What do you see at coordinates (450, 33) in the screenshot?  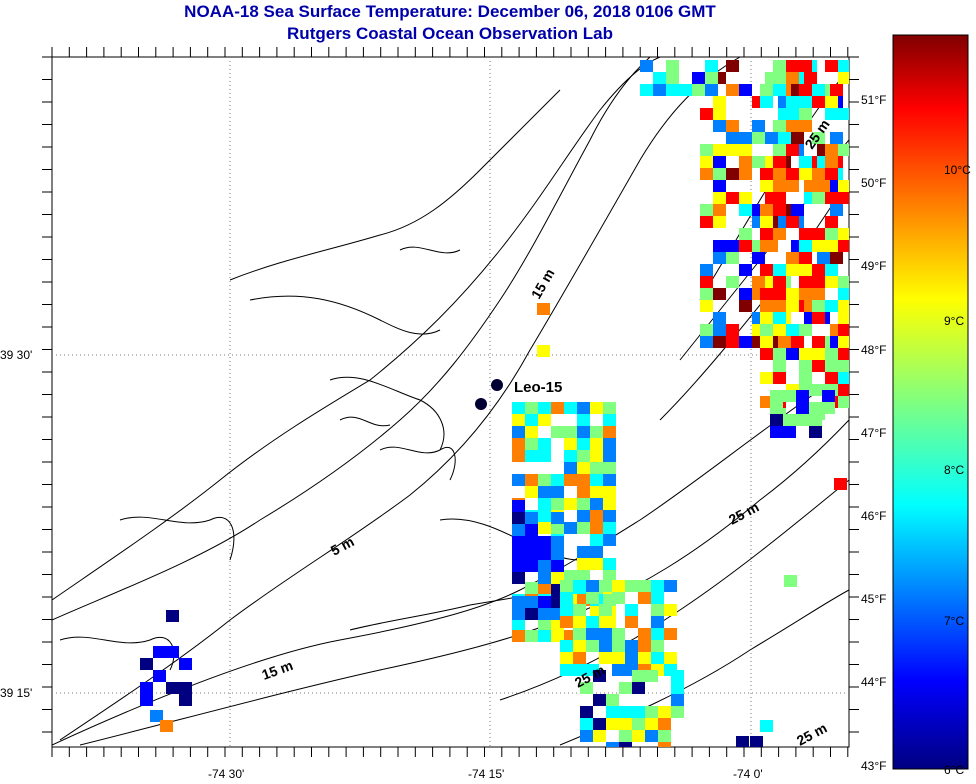 I see `chart-subtitle: Rutgers Coastal Ocean Observation Lab` at bounding box center [450, 33].